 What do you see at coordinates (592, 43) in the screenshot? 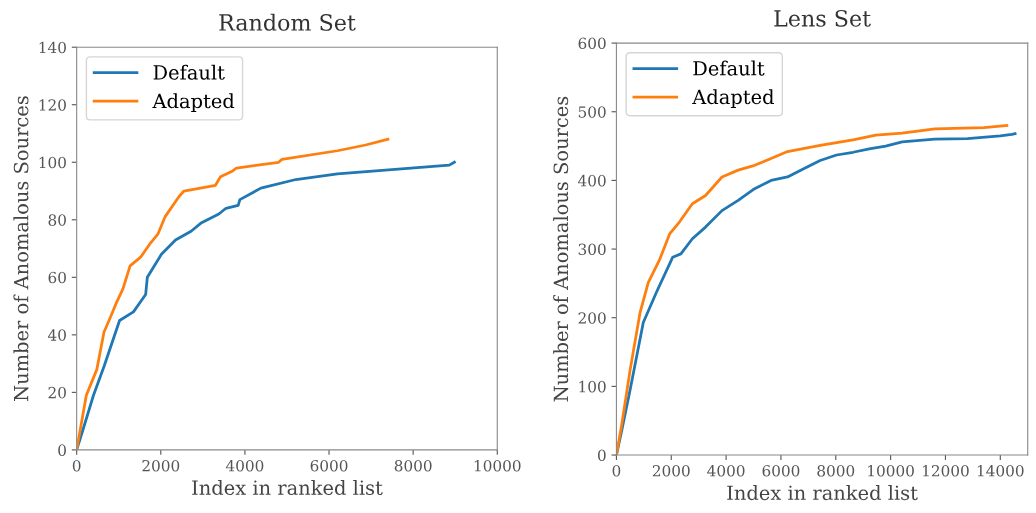
I see `y-tick-label: 600` at bounding box center [592, 43].